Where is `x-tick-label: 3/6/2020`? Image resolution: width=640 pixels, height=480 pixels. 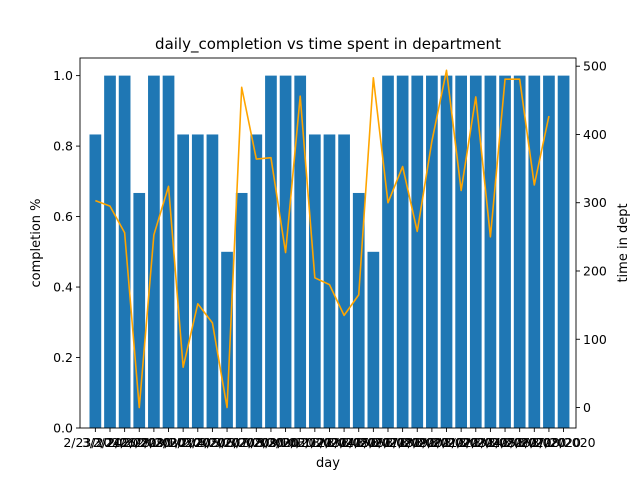
x-tick-label: 3/6/2020 is located at coordinates (242, 442).